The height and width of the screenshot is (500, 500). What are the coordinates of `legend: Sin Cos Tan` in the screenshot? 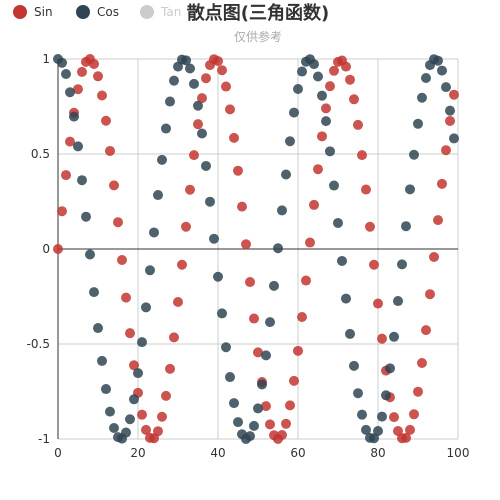 It's located at (97, 12).